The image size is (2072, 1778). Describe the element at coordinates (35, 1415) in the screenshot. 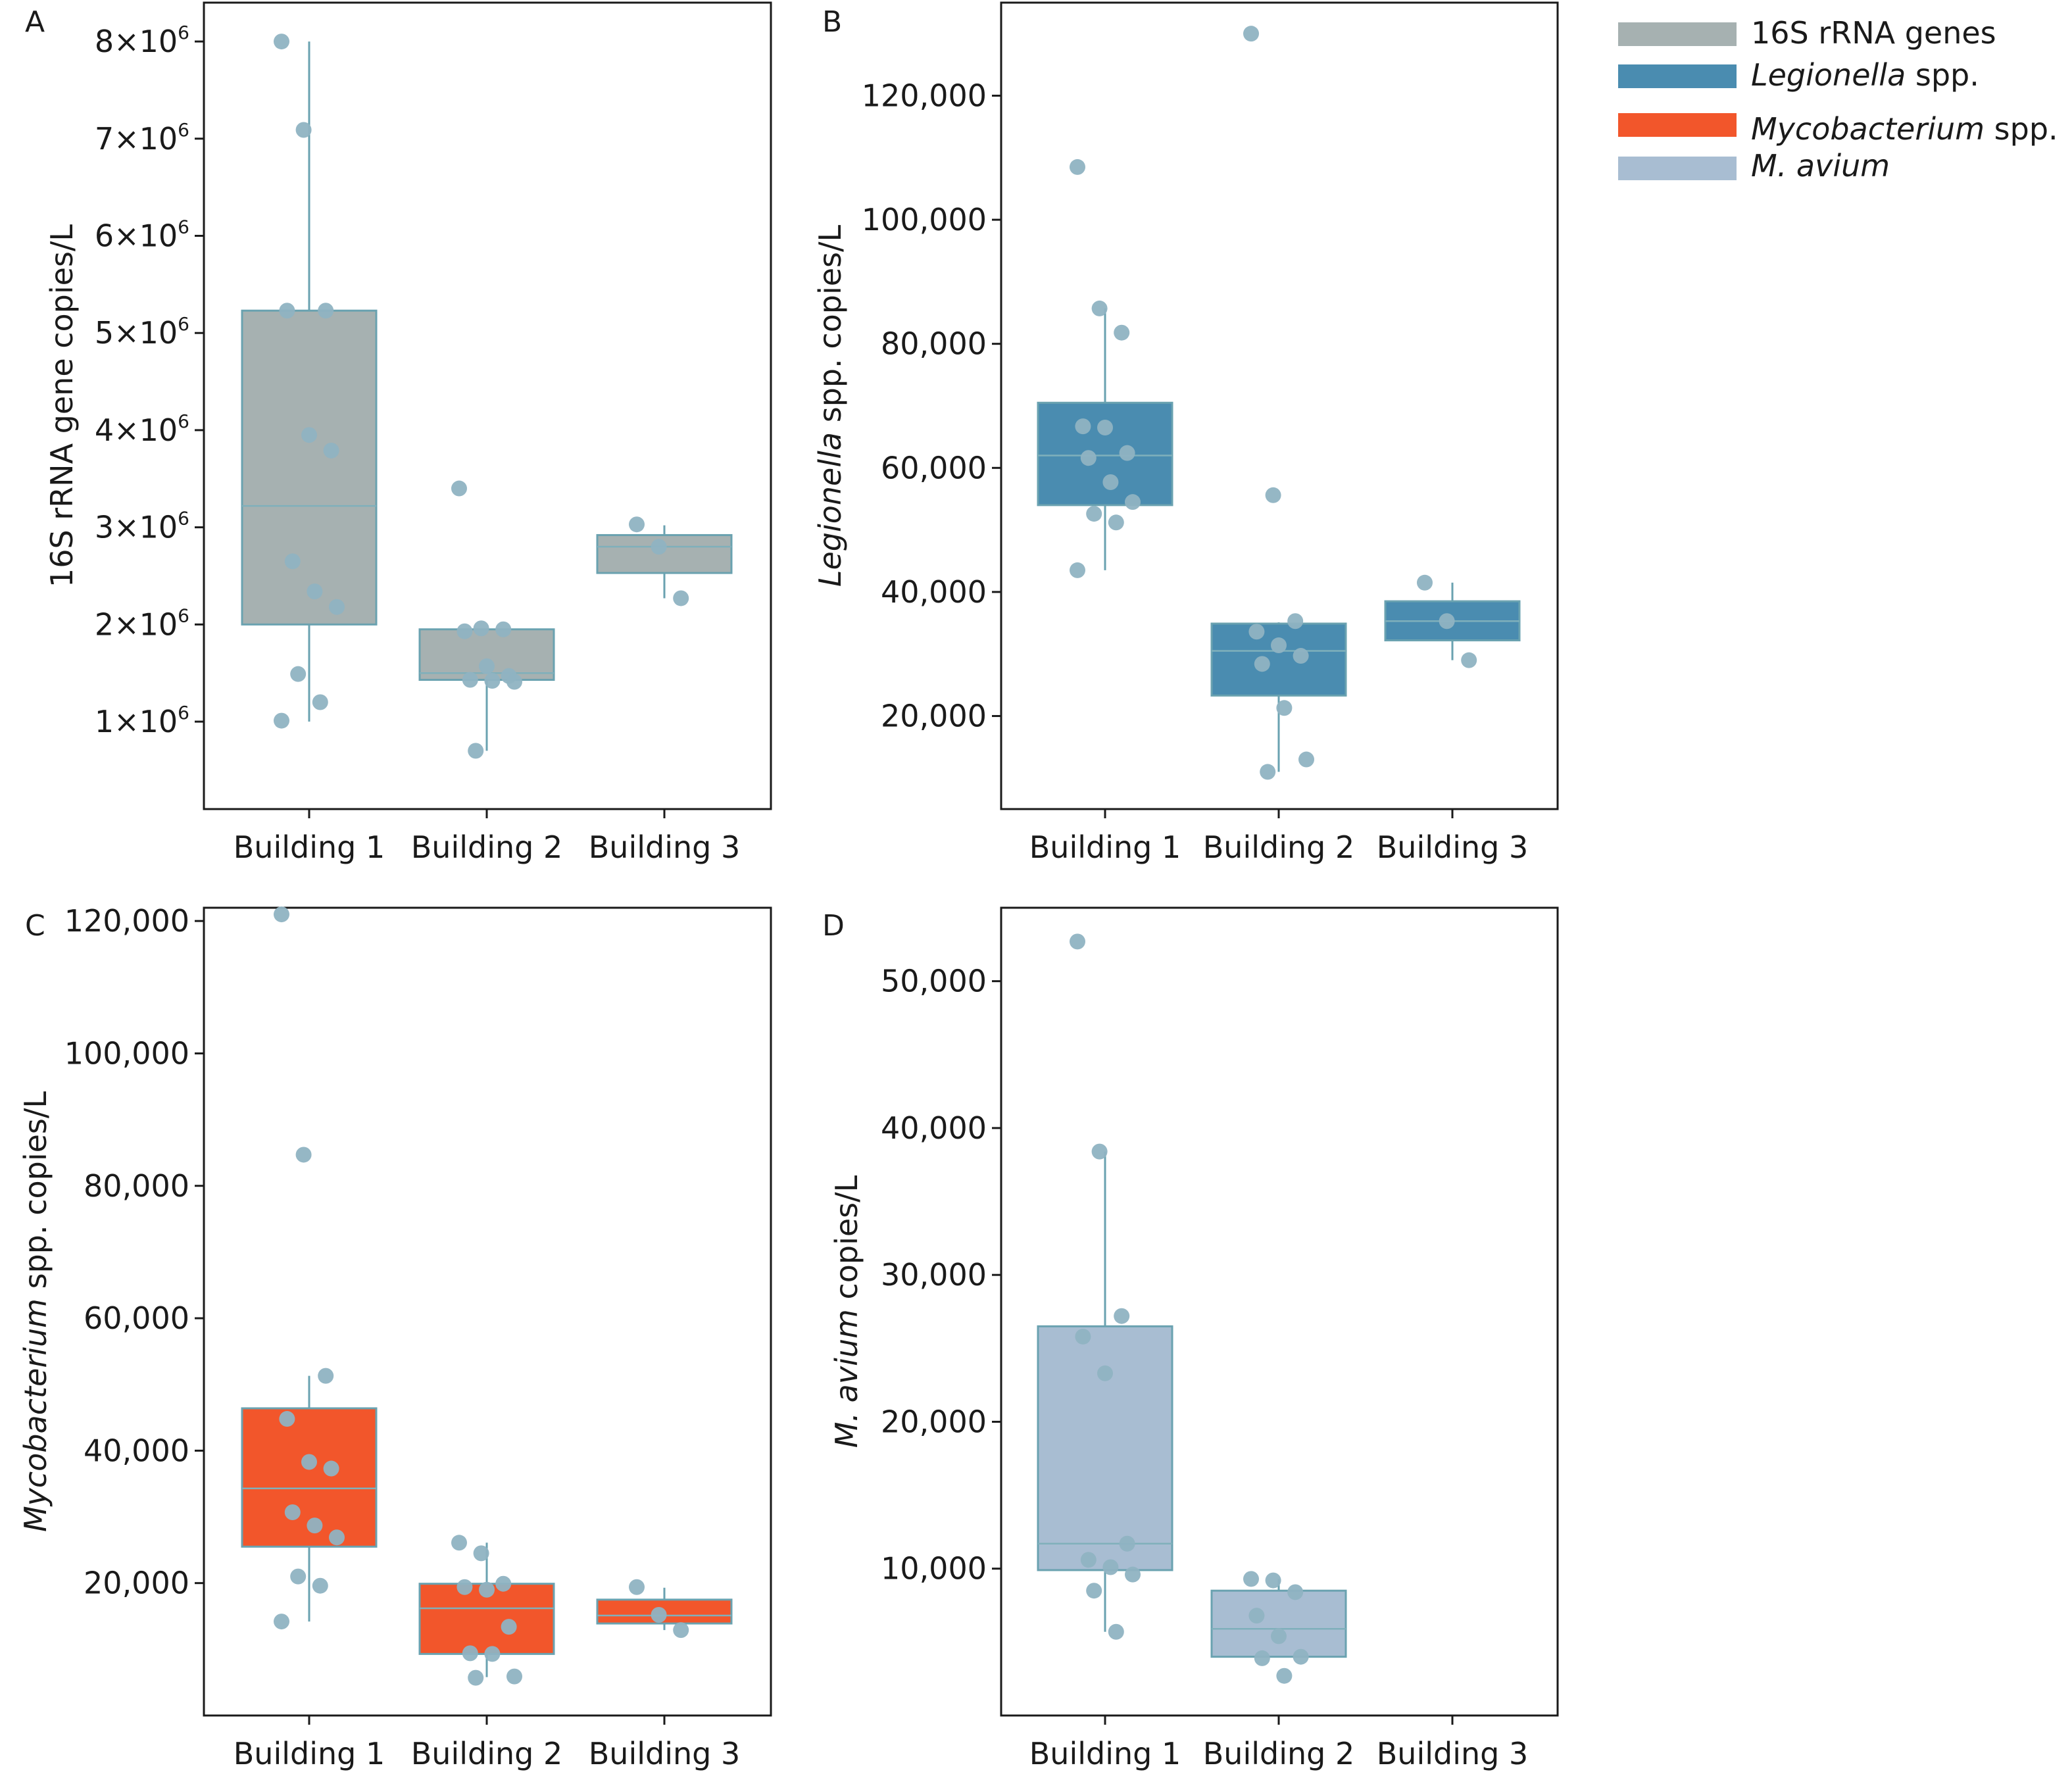

I see `text-part: Mycobacterium` at that location.